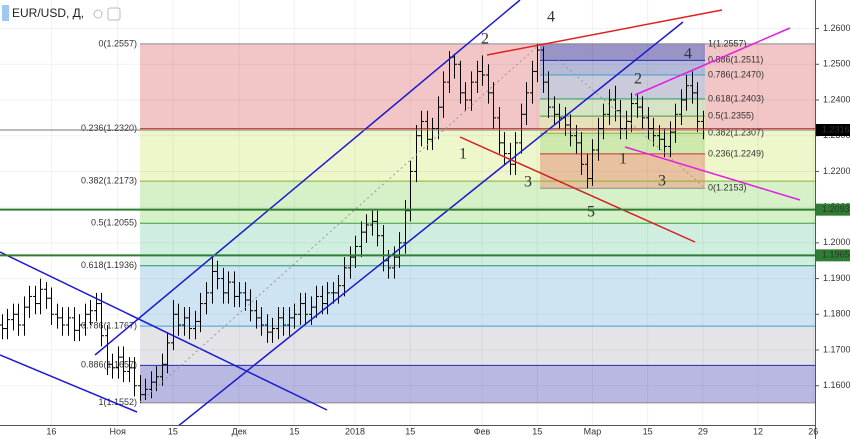 This screenshot has height=439, width=850. What do you see at coordinates (591, 212) in the screenshot?
I see `wave-label: 5` at bounding box center [591, 212].